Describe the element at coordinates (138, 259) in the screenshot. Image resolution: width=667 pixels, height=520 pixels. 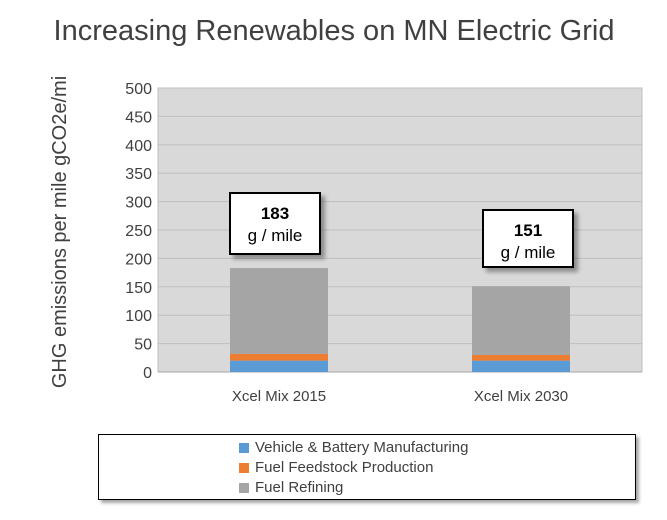
I see `y-tick-label: 200` at that location.